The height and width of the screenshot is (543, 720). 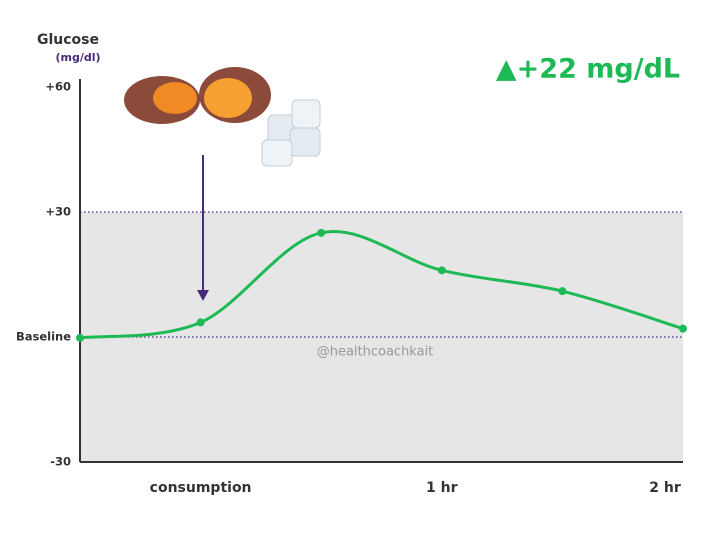 What do you see at coordinates (375, 352) in the screenshot?
I see `watermark: @healthcoachkait` at bounding box center [375, 352].